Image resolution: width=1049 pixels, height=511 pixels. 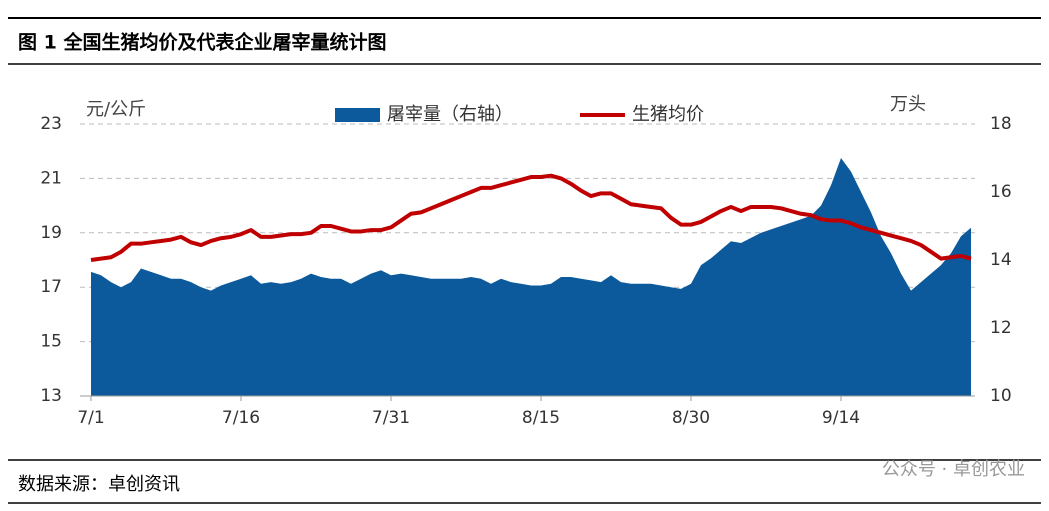 I want to click on x-tick-label: 7/31, so click(x=391, y=418).